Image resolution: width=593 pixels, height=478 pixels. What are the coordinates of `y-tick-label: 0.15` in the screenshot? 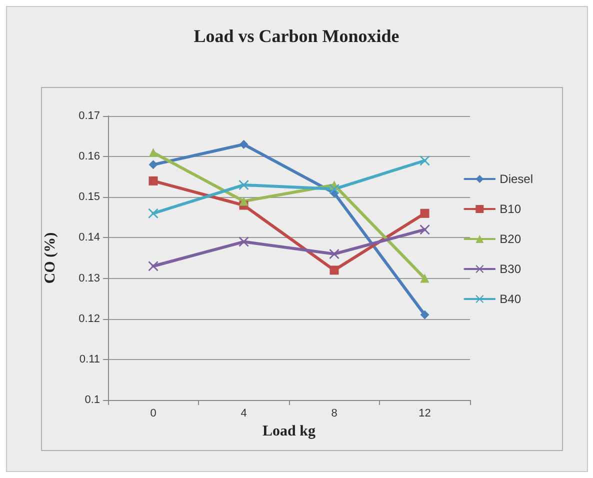 It's located at (89, 197).